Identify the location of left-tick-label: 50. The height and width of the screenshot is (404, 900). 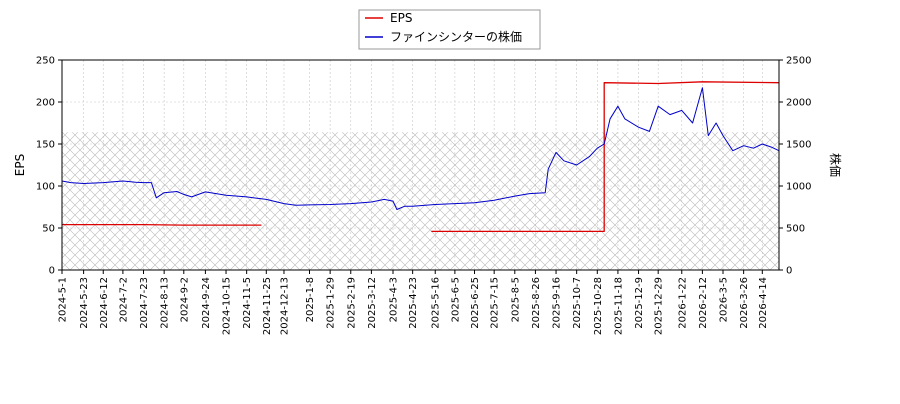
(48, 229).